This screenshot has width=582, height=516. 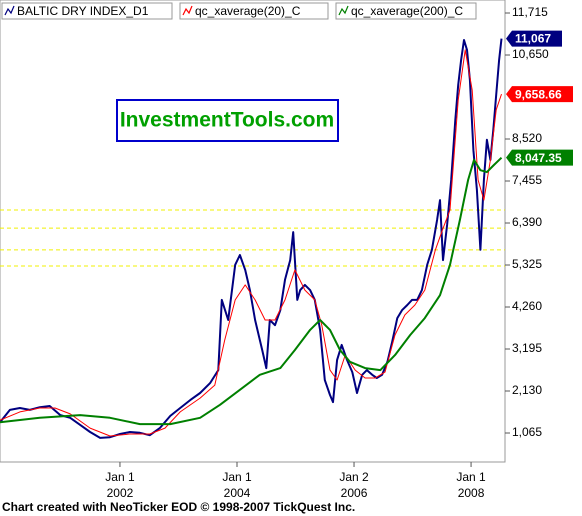 What do you see at coordinates (354, 493) in the screenshot?
I see `x-tick-year: 2006` at bounding box center [354, 493].